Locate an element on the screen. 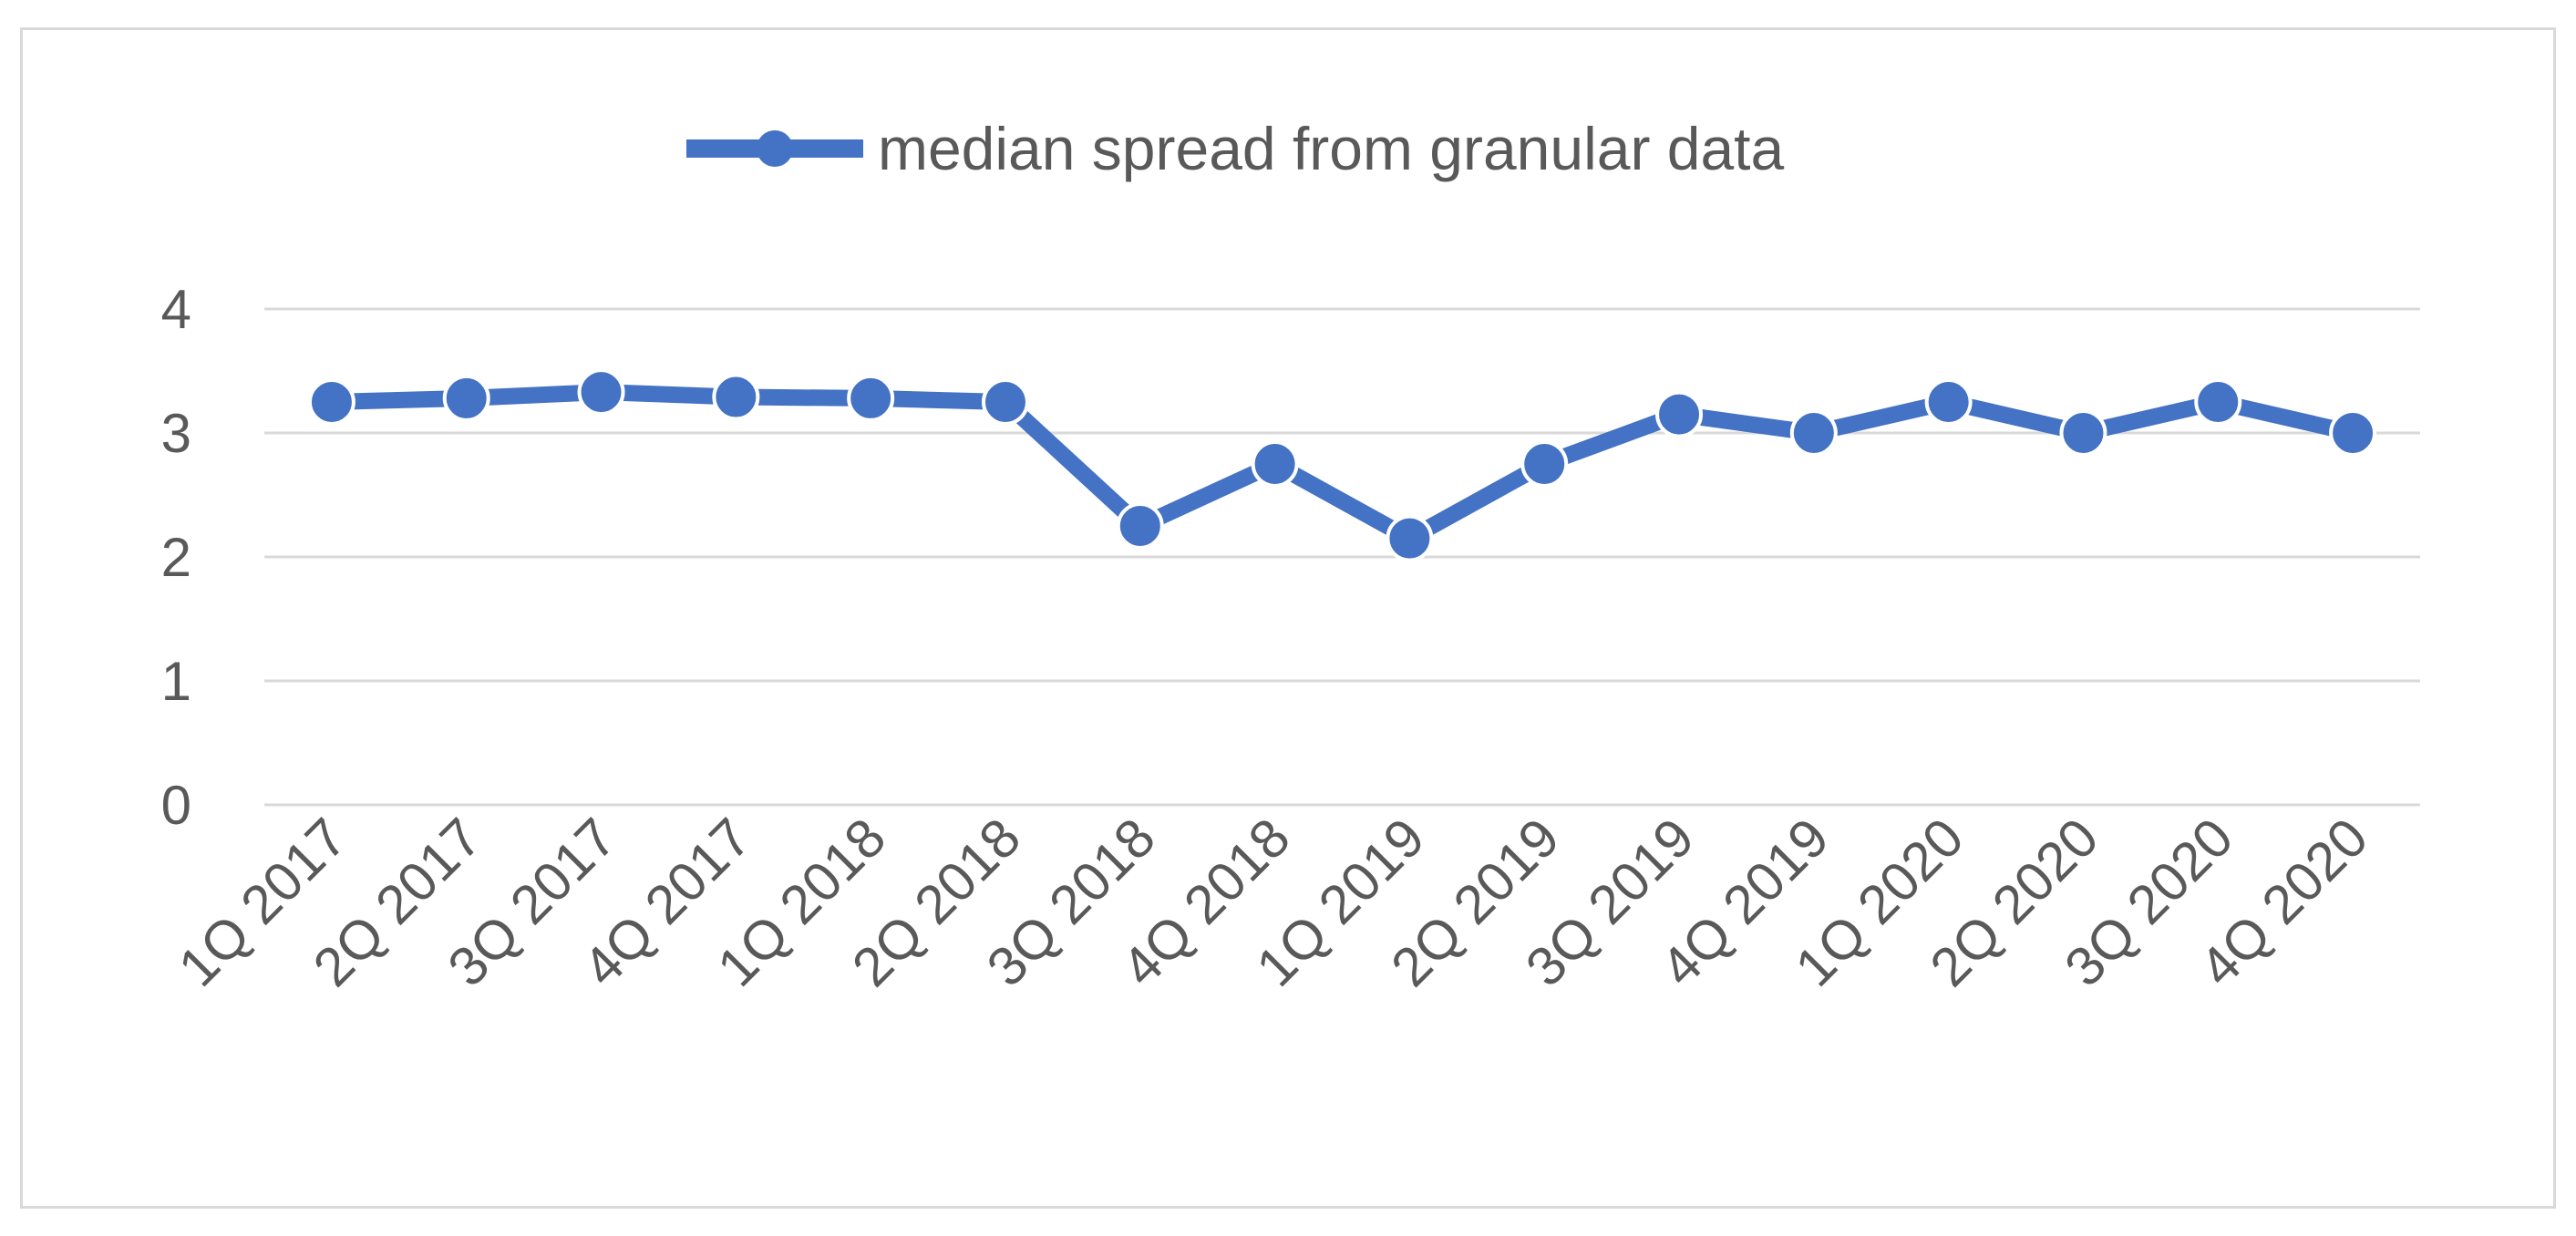 This screenshot has height=1236, width=2576. y-axis-ticks: 0 1 2 3 4 is located at coordinates (176, 557).